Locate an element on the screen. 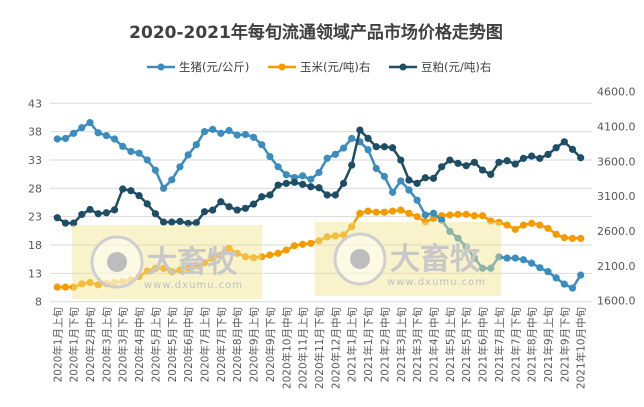 The height and width of the screenshot is (407, 644). x-tick-label: 2020年11月上旬 is located at coordinates (303, 348).